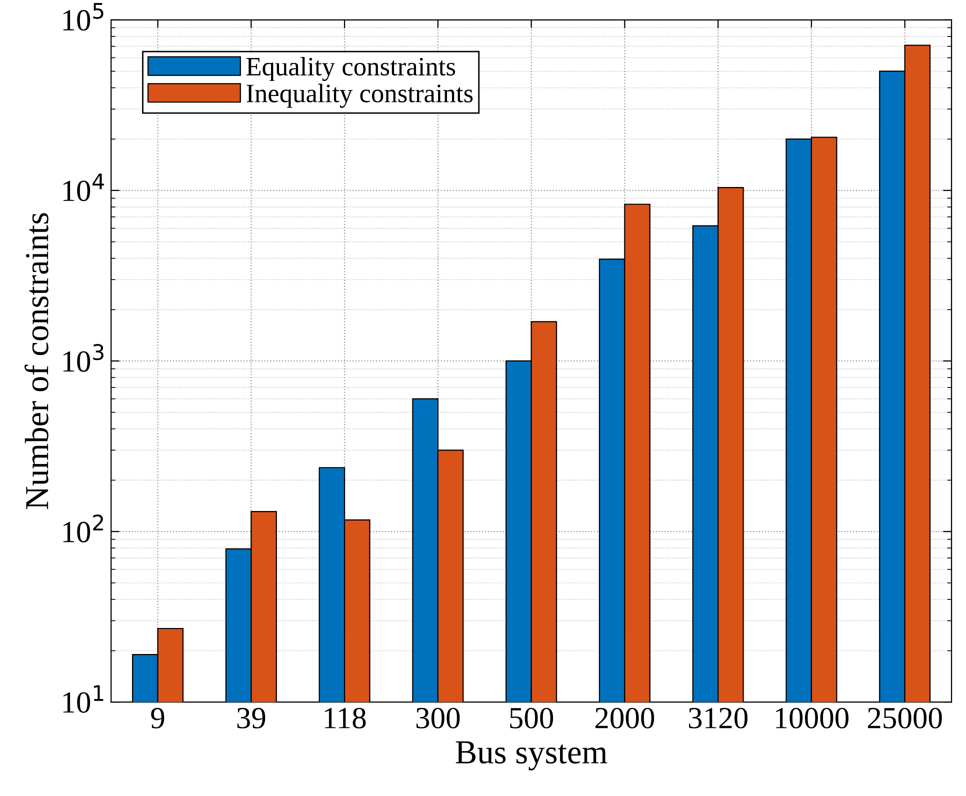 This screenshot has width=966, height=796. Describe the element at coordinates (83, 699) in the screenshot. I see `y-tick-label: 10$^{1}$` at that location.